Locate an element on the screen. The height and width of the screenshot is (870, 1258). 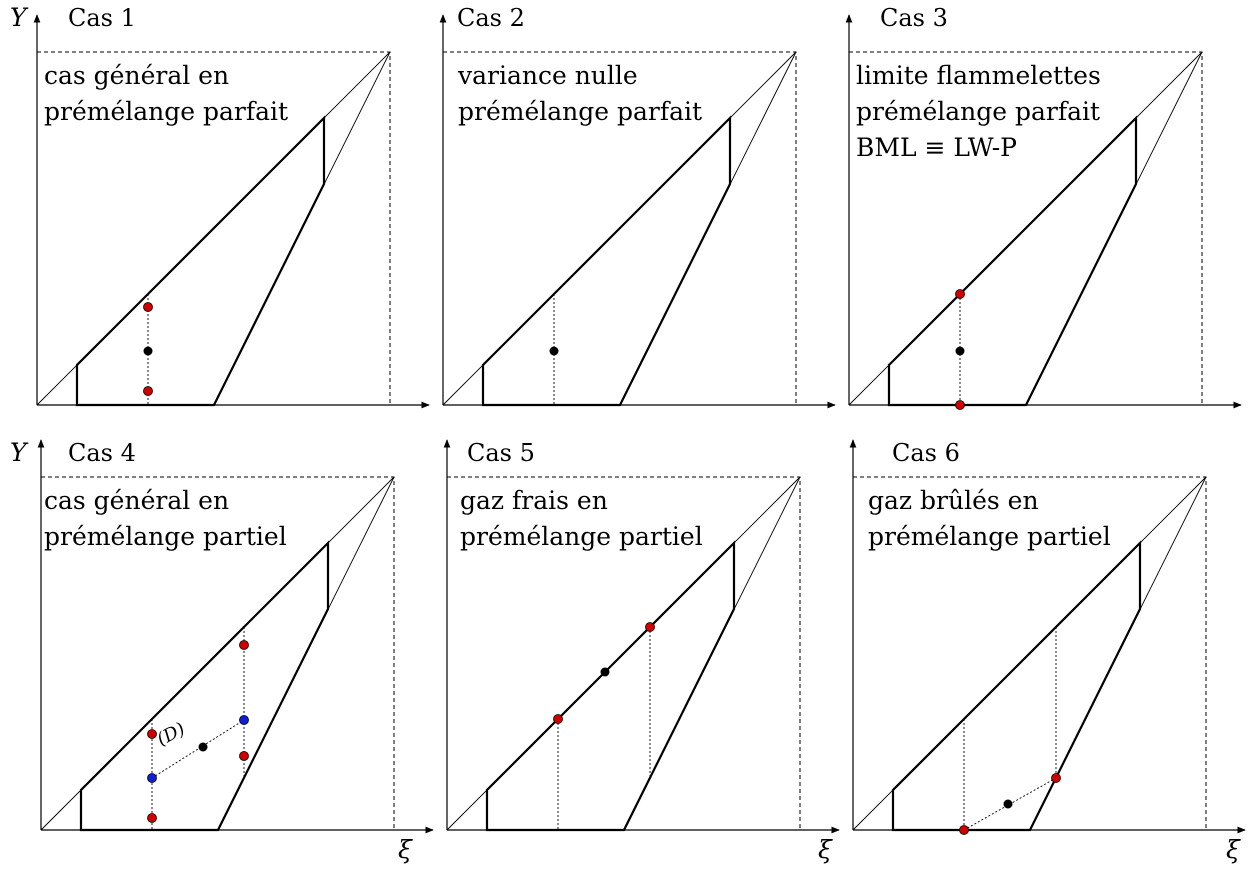
panel-title: Cas 6 is located at coordinates (926, 453).